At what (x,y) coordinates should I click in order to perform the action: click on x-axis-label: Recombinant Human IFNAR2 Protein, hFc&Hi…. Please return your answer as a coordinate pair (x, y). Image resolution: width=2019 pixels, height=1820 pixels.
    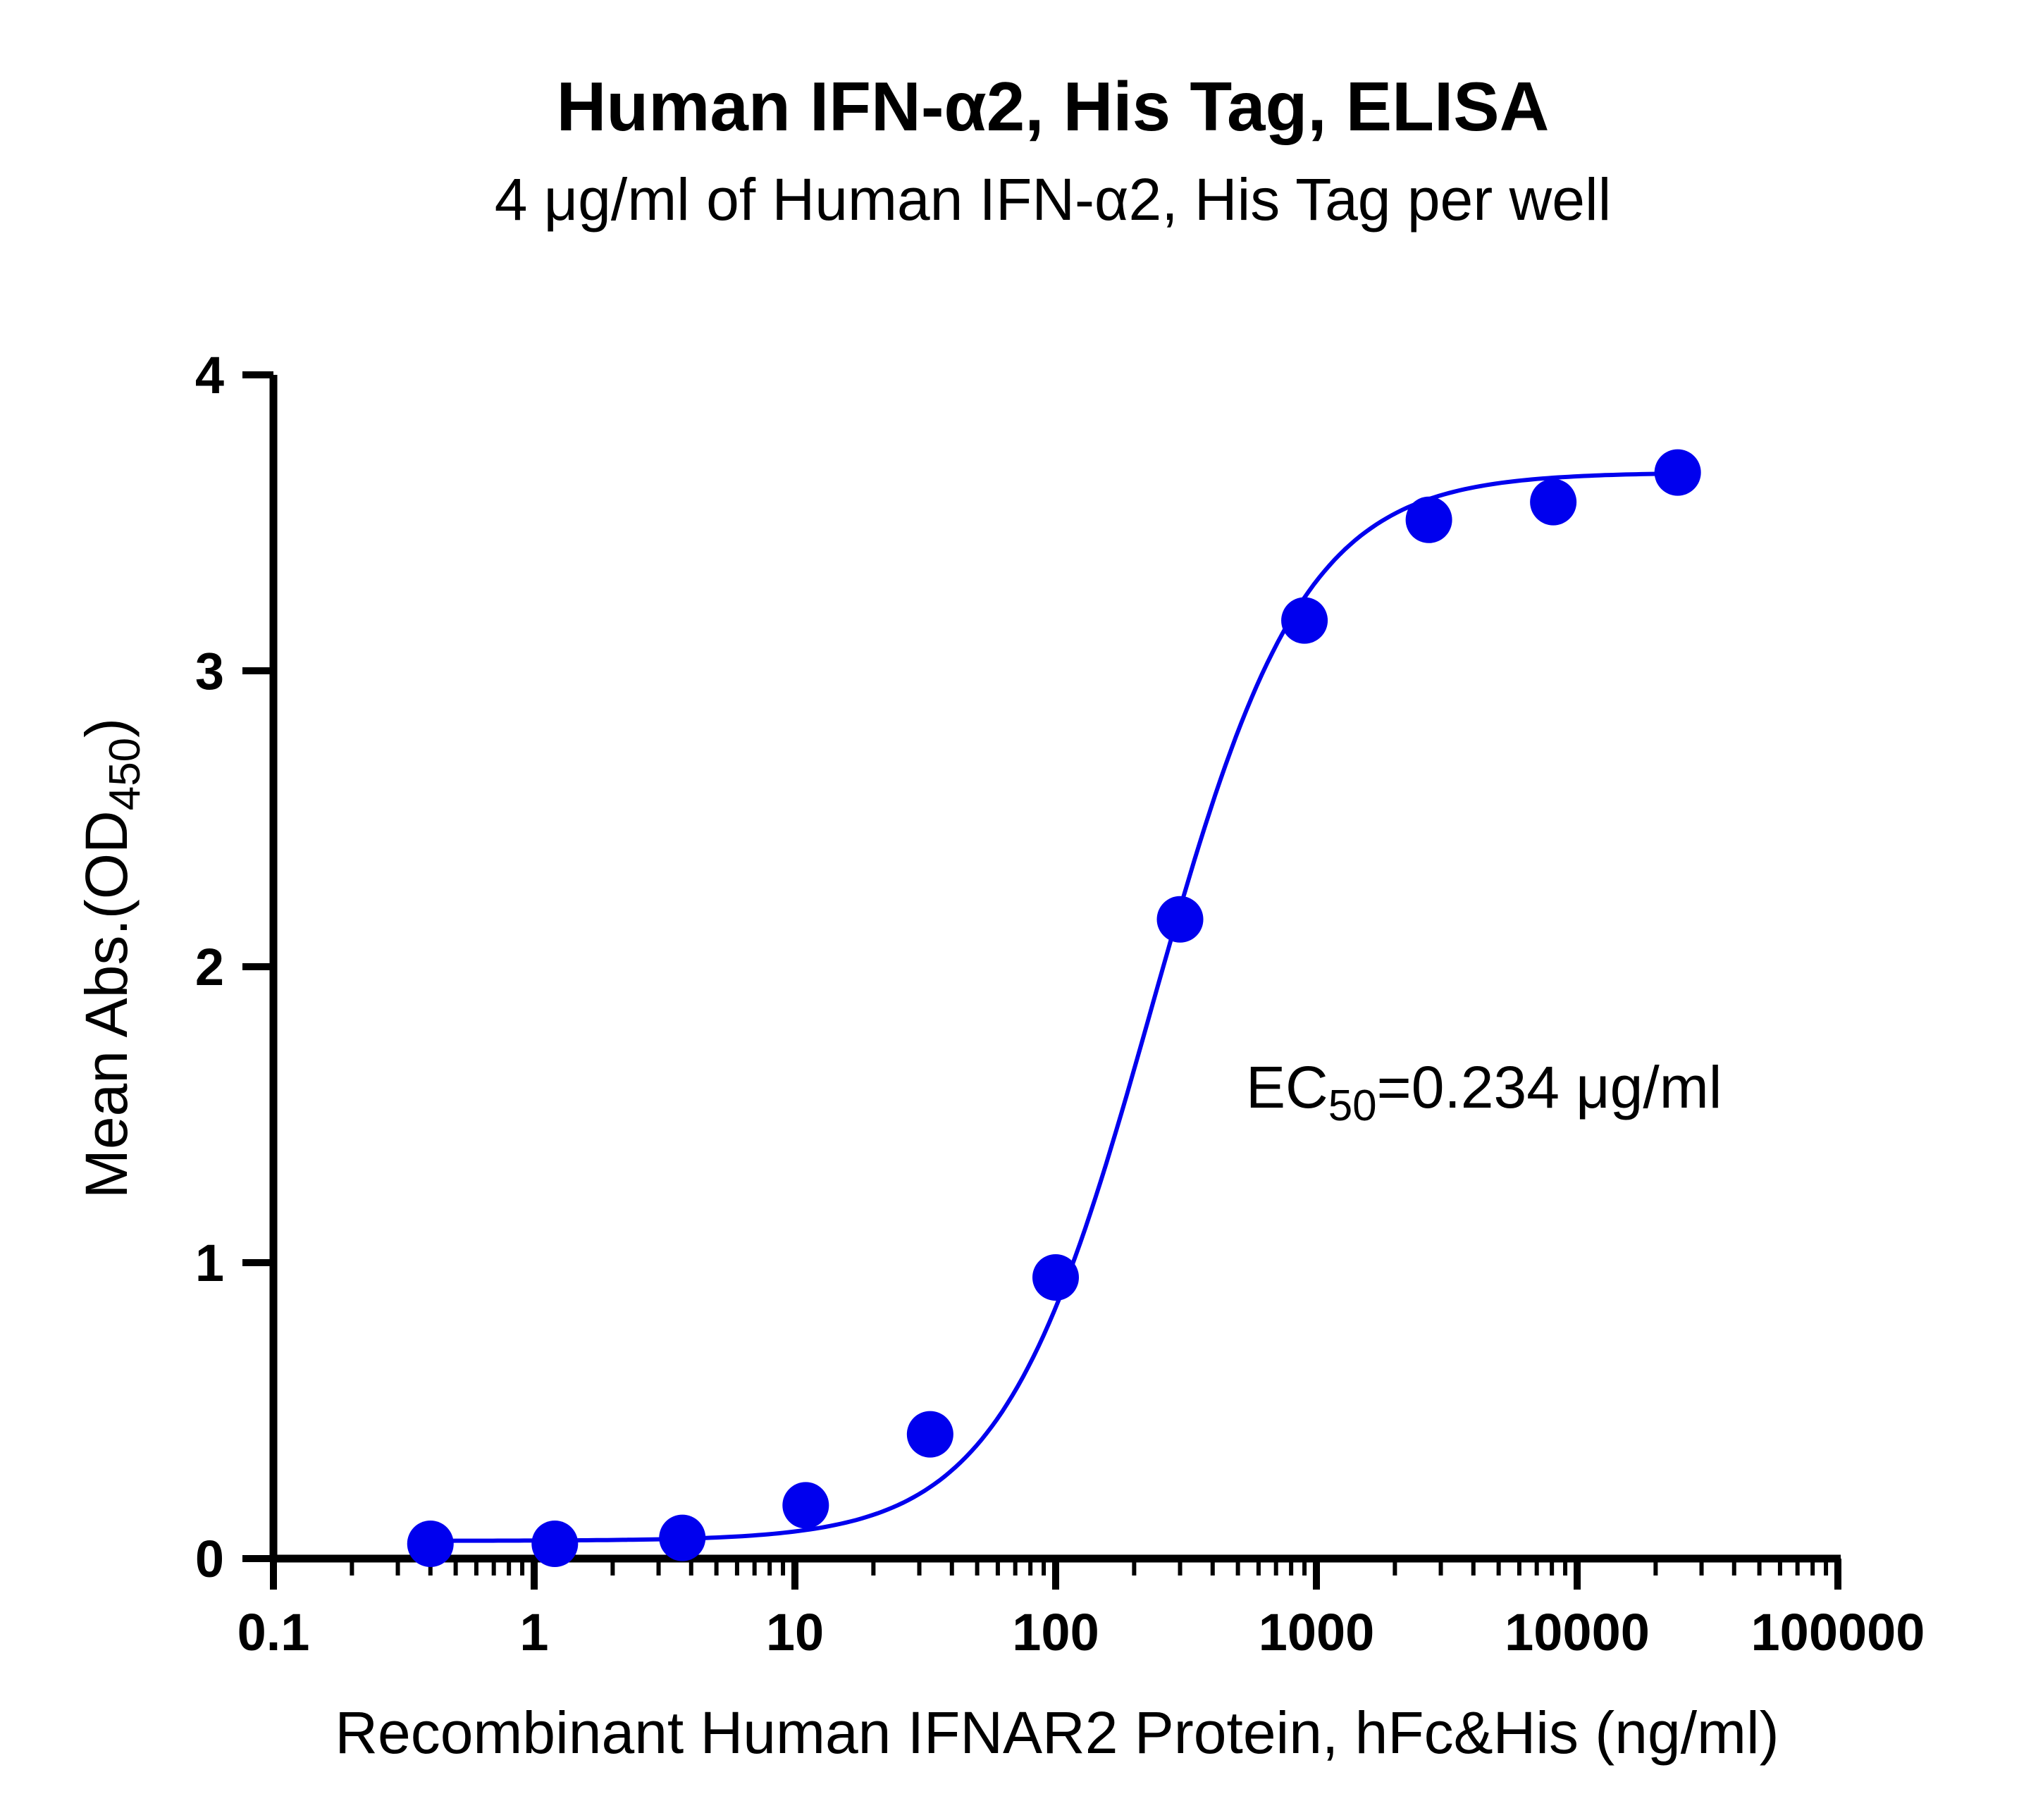
    Looking at the image, I should click on (1057, 1733).